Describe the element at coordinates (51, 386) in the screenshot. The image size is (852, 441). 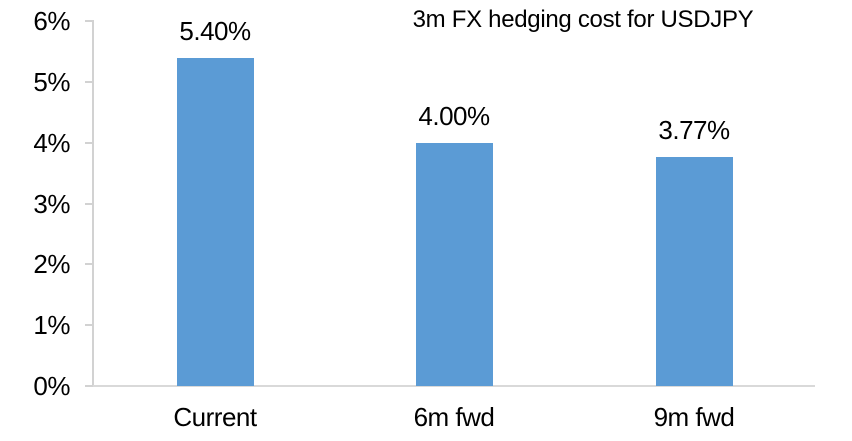
I see `y-tick-label: 0%` at that location.